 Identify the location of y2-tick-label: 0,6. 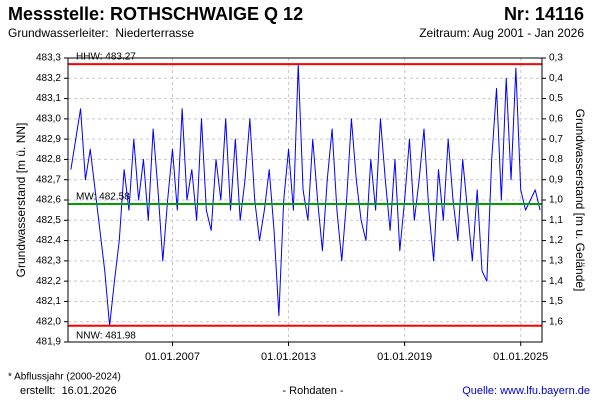
(556, 118).